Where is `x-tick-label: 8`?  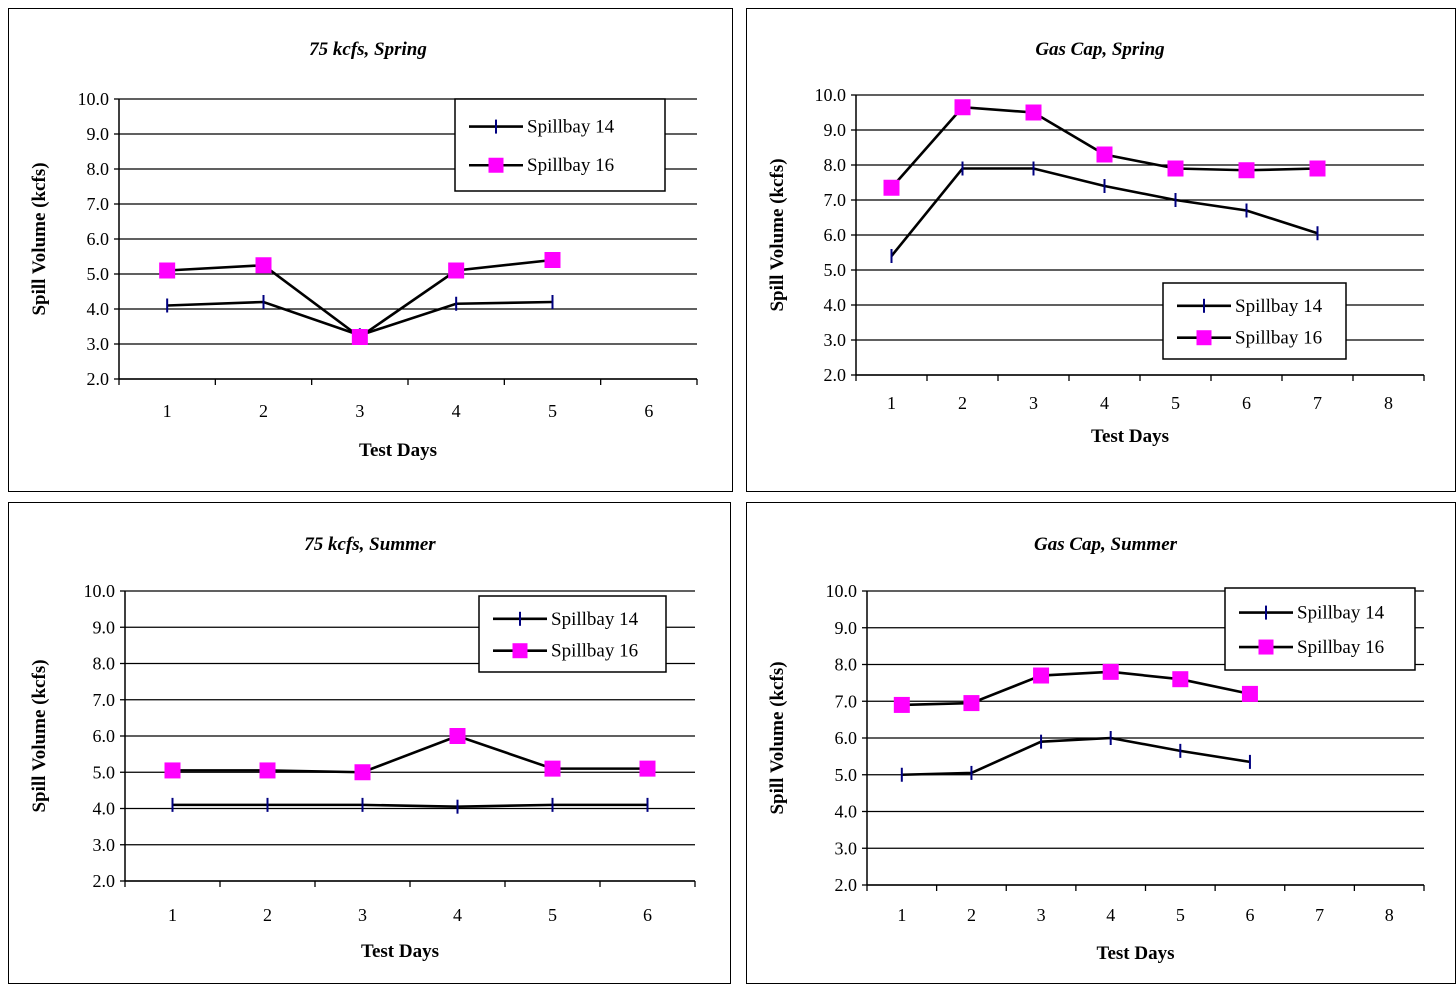
x-tick-label: 8 is located at coordinates (1389, 915).